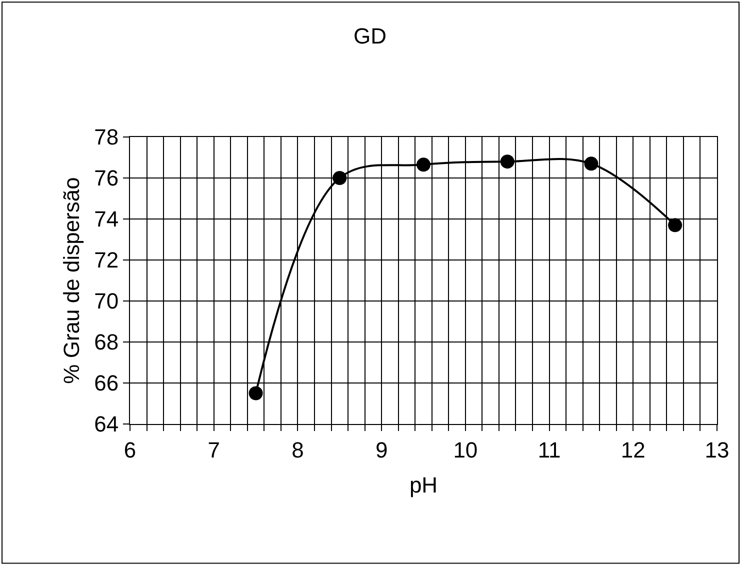 Image resolution: width=740 pixels, height=565 pixels. Describe the element at coordinates (106, 137) in the screenshot. I see `y-tick-label: 78` at that location.